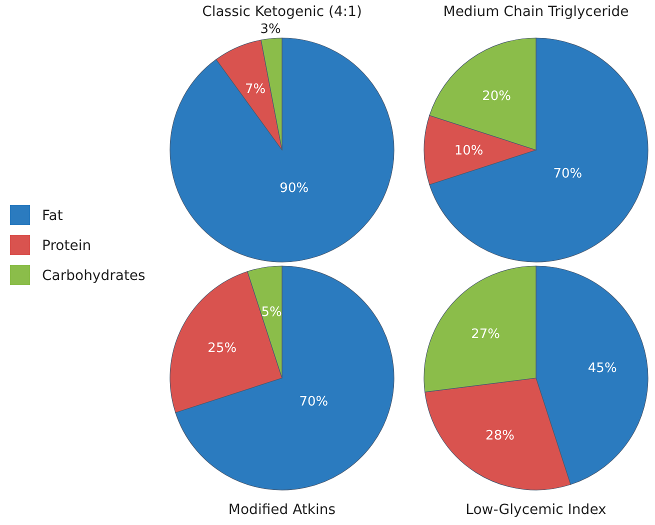 The image size is (655, 525). What do you see at coordinates (294, 188) in the screenshot?
I see `data-label: 90%` at bounding box center [294, 188].